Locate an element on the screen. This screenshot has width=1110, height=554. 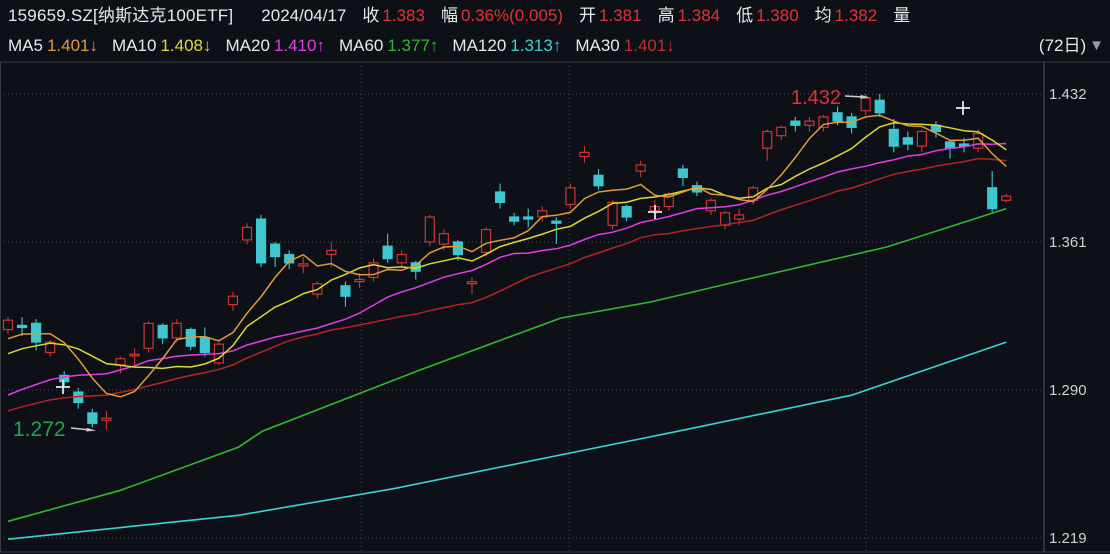
ma-label: MA10 is located at coordinates (134, 45).